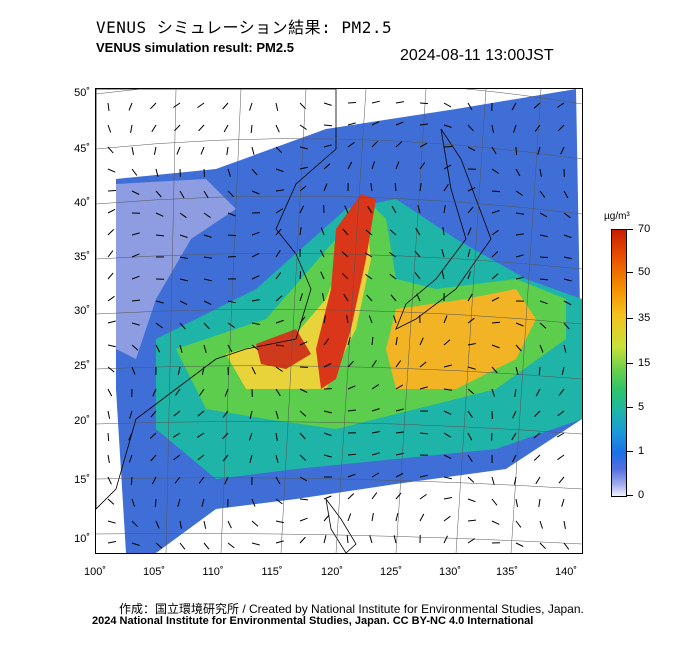  I want to click on lat-label-30: 30˚, so click(82, 311).